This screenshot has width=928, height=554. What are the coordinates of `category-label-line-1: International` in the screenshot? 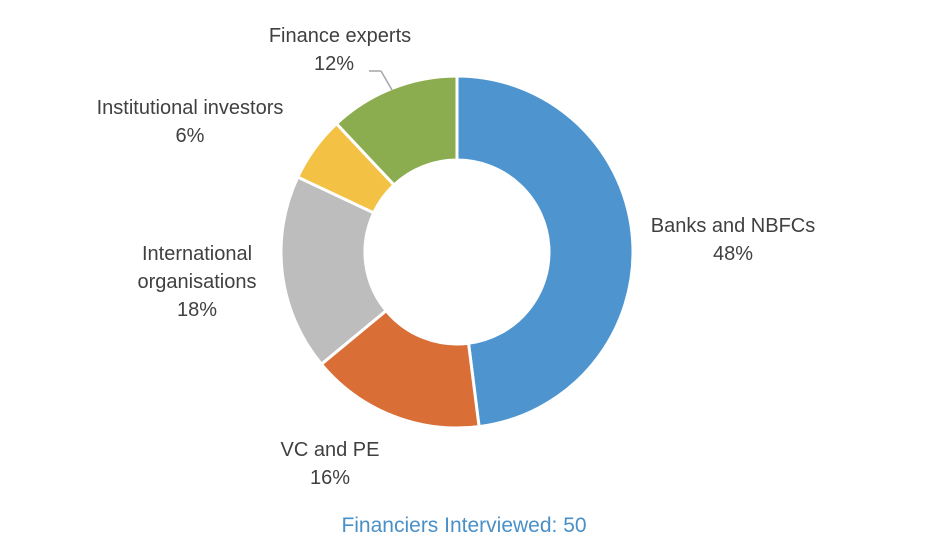 It's located at (197, 254).